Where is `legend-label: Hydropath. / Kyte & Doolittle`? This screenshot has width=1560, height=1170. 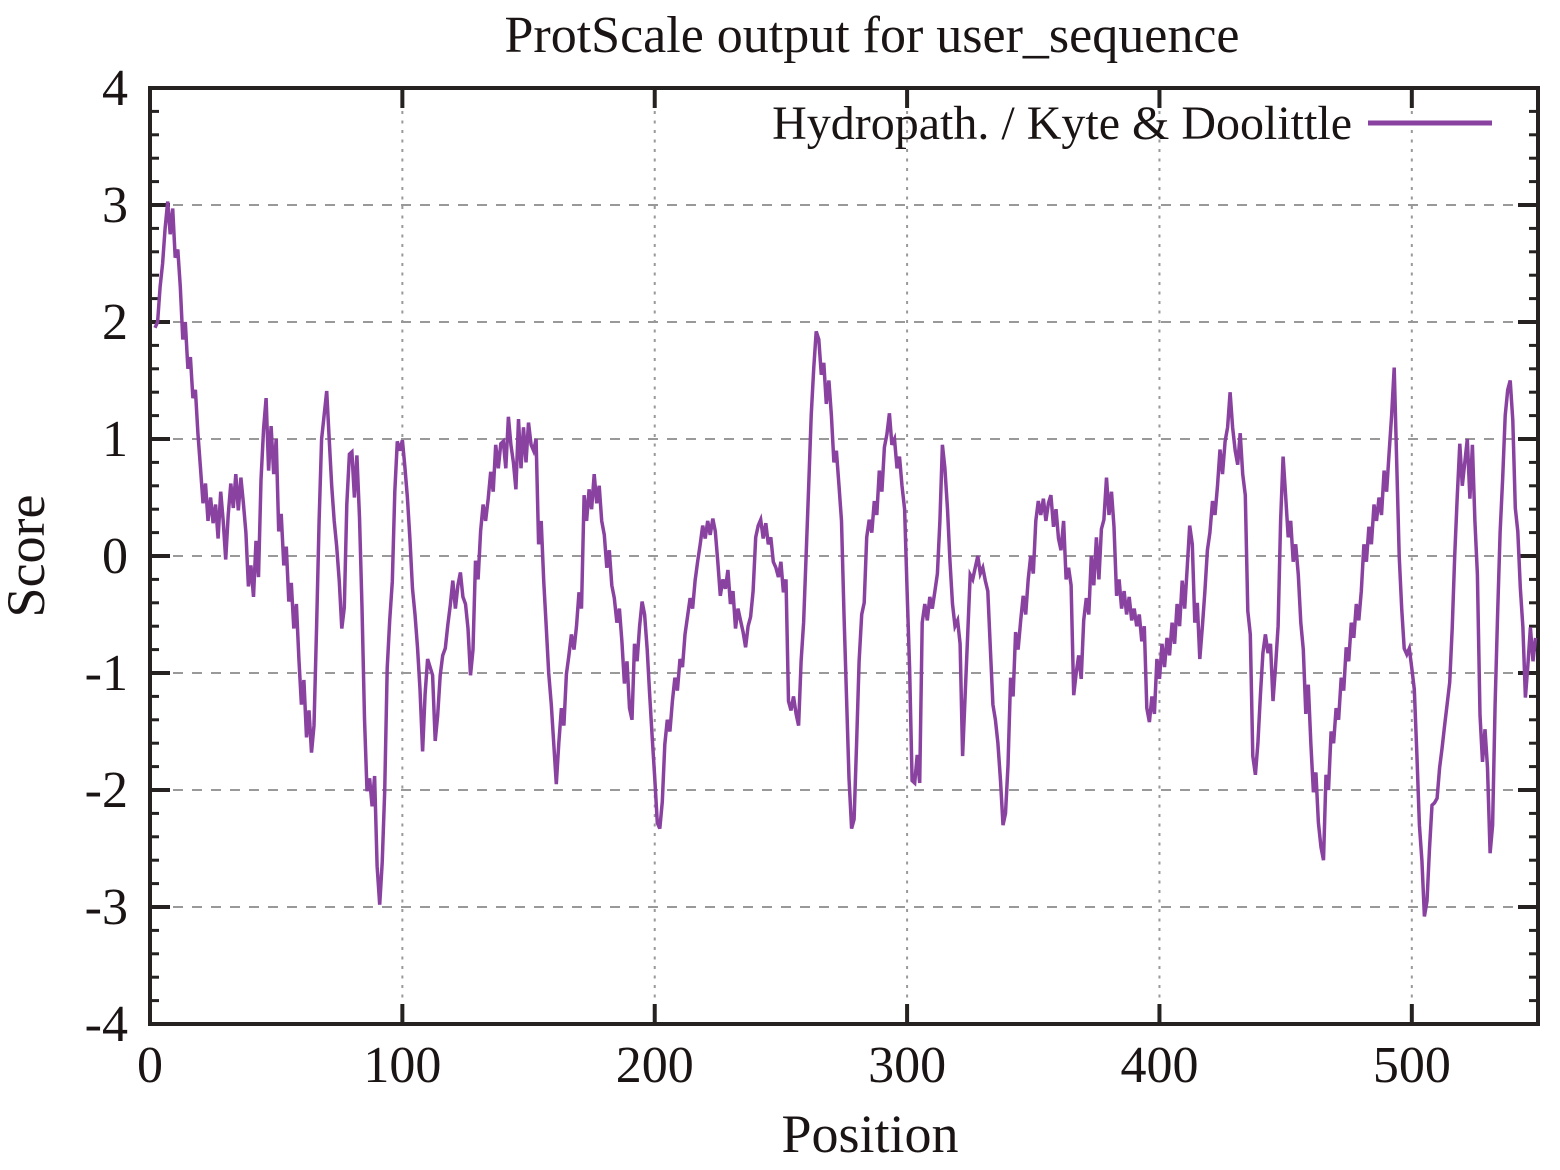
legend-label: Hydropath. / Kyte & Doolittle is located at coordinates (1062, 123).